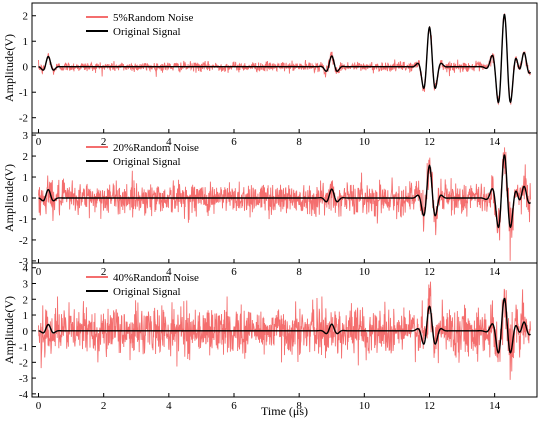 This screenshot has width=550, height=421. I want to click on y-tick-label: 4, so click(26, 269).